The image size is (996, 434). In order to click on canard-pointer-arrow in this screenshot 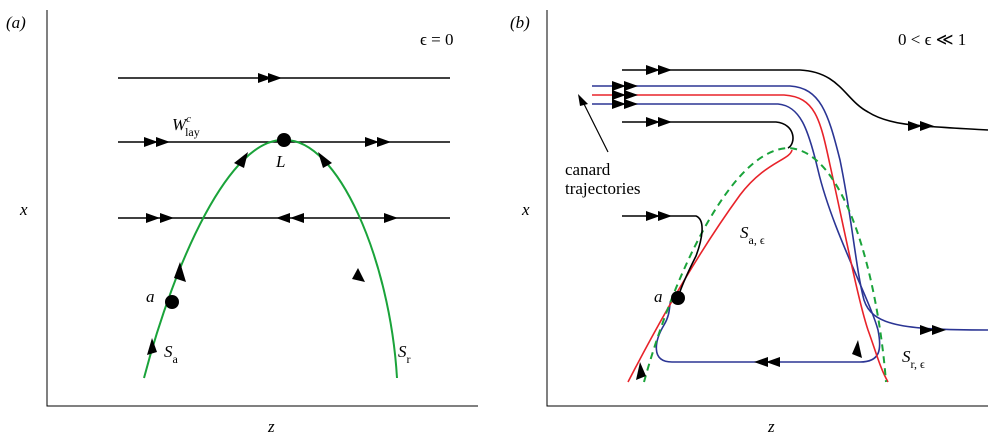, I will do `click(595, 126)`.